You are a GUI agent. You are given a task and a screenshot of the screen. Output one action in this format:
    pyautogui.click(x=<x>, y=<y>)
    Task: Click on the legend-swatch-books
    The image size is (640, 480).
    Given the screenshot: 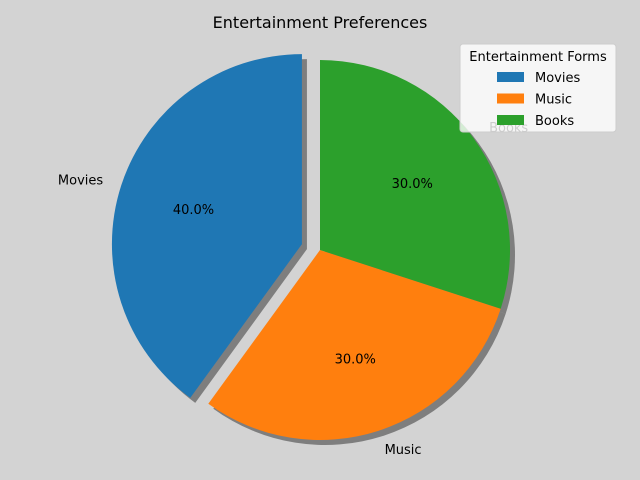 What is the action you would take?
    pyautogui.click(x=510, y=120)
    